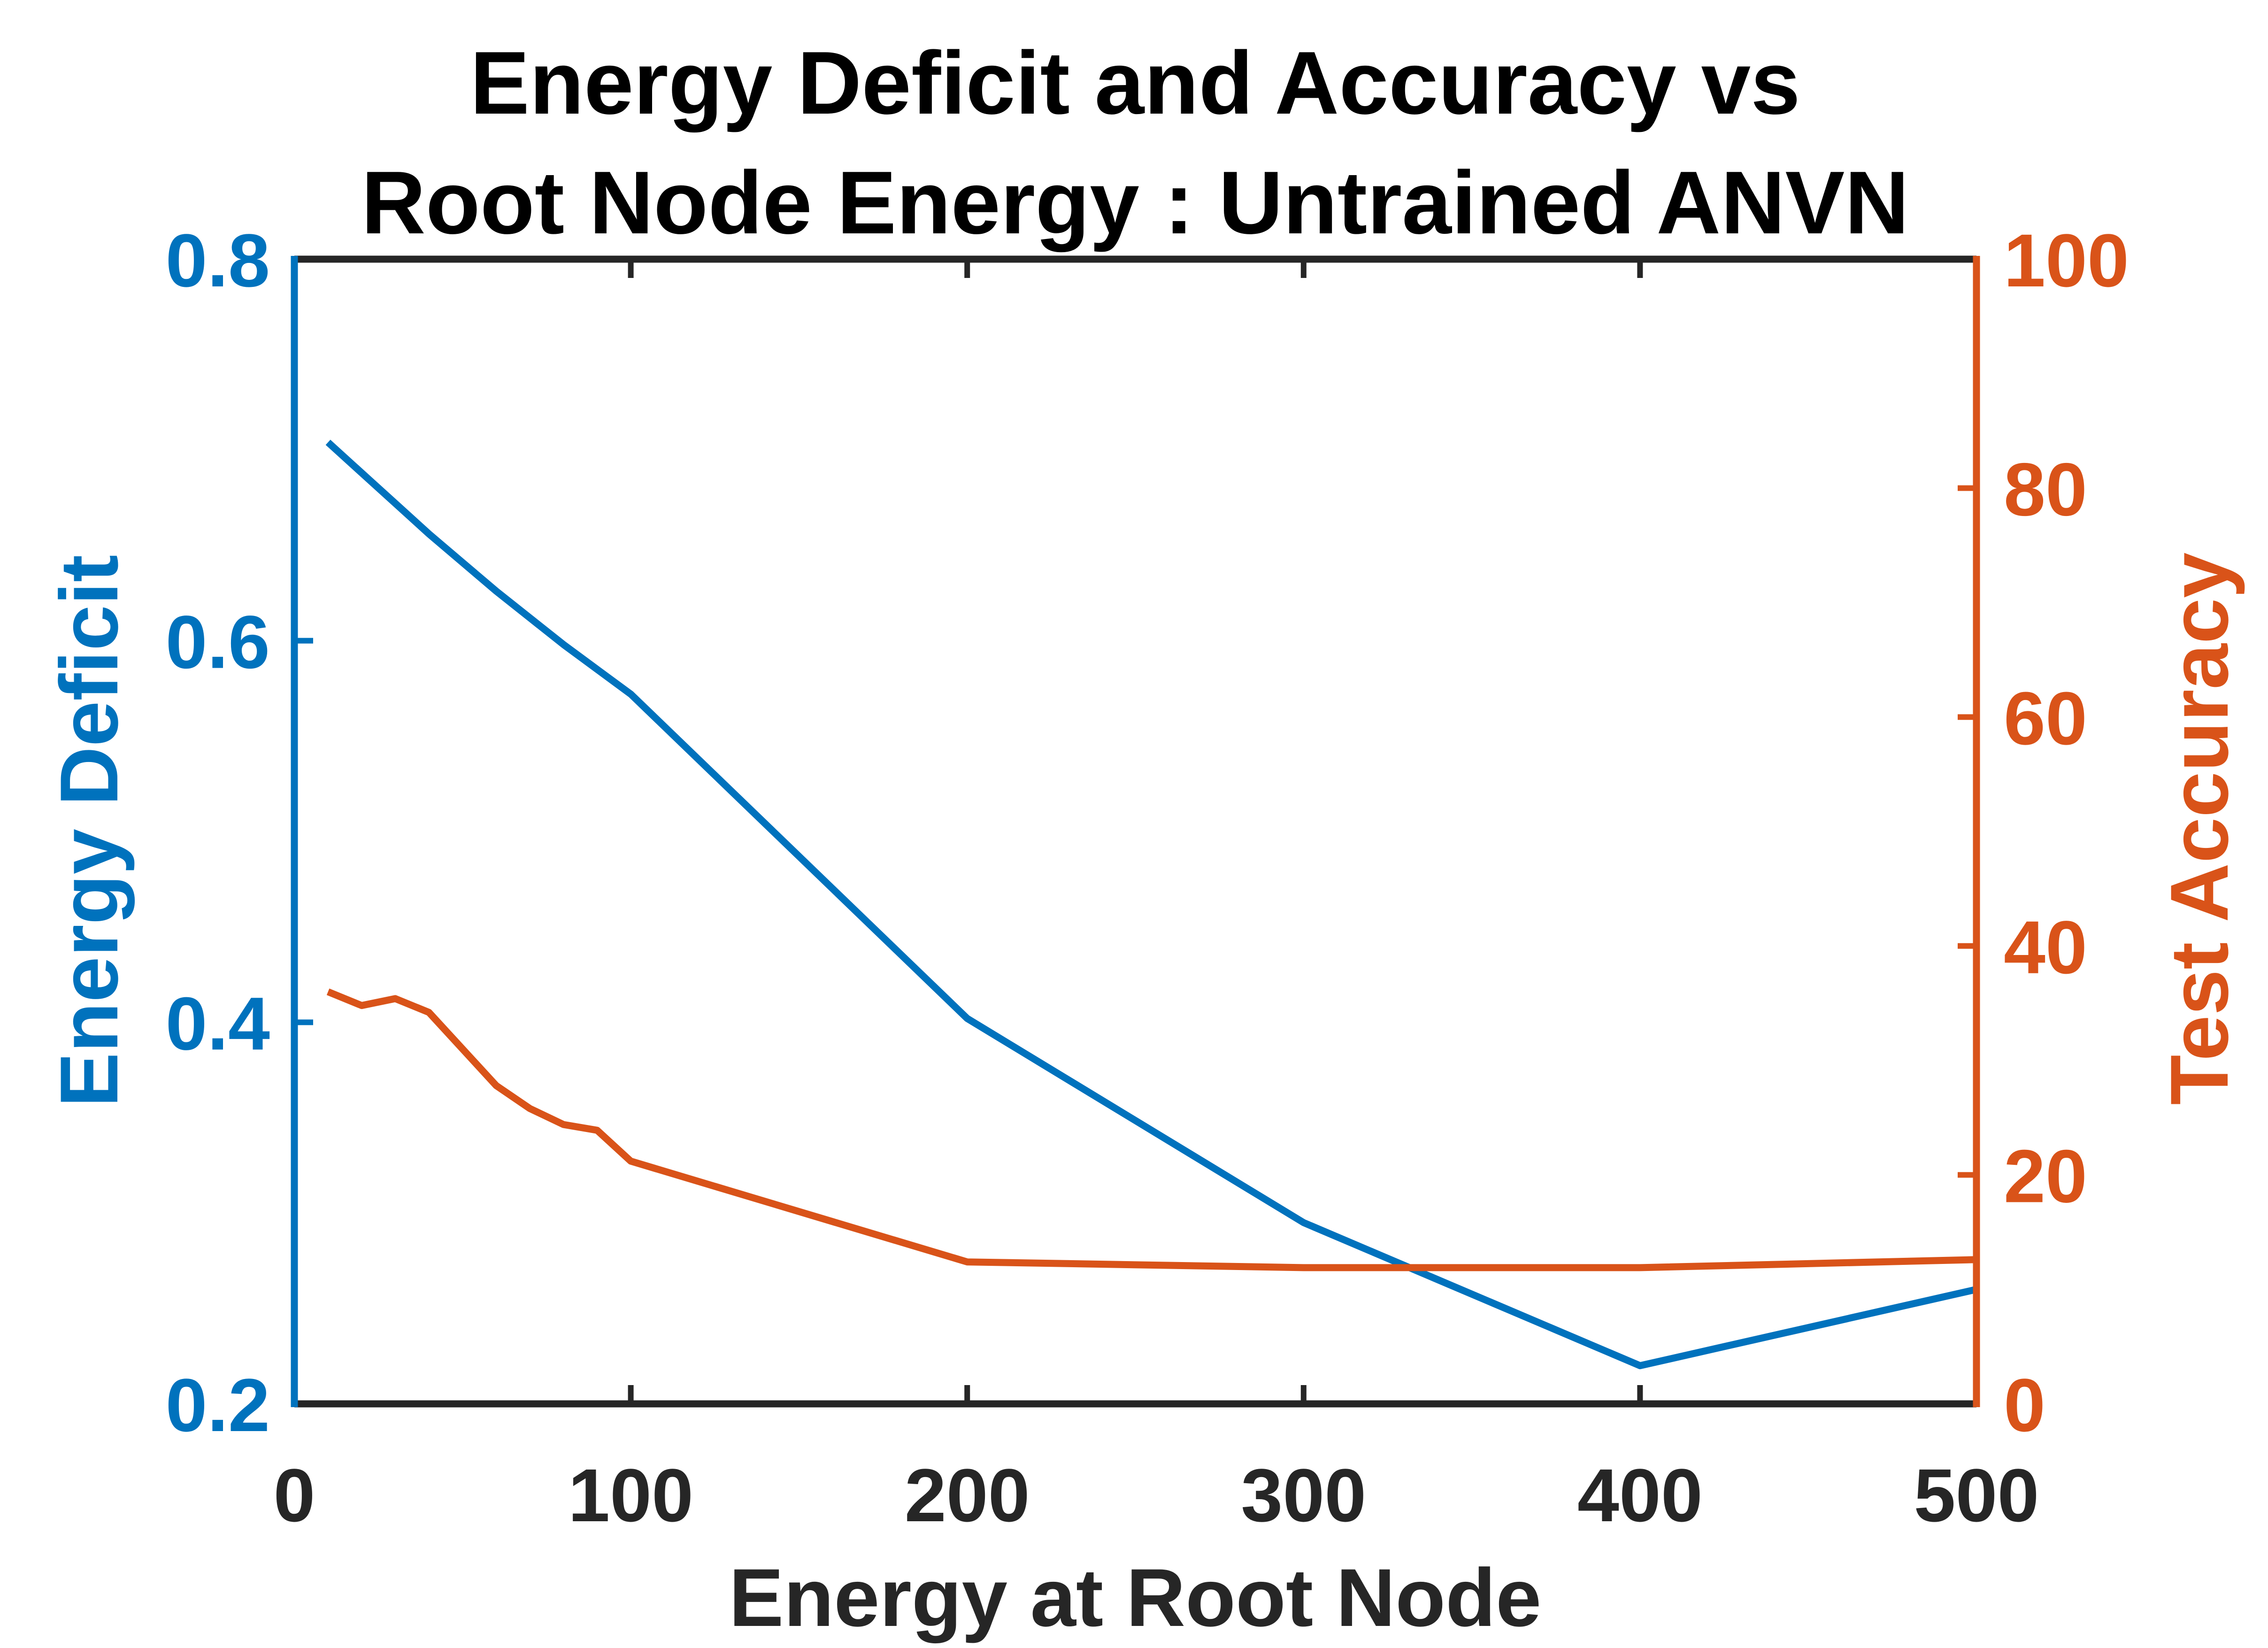 The width and height of the screenshot is (2268, 1648). What do you see at coordinates (630, 1495) in the screenshot?
I see `x-tick-label: 100` at bounding box center [630, 1495].